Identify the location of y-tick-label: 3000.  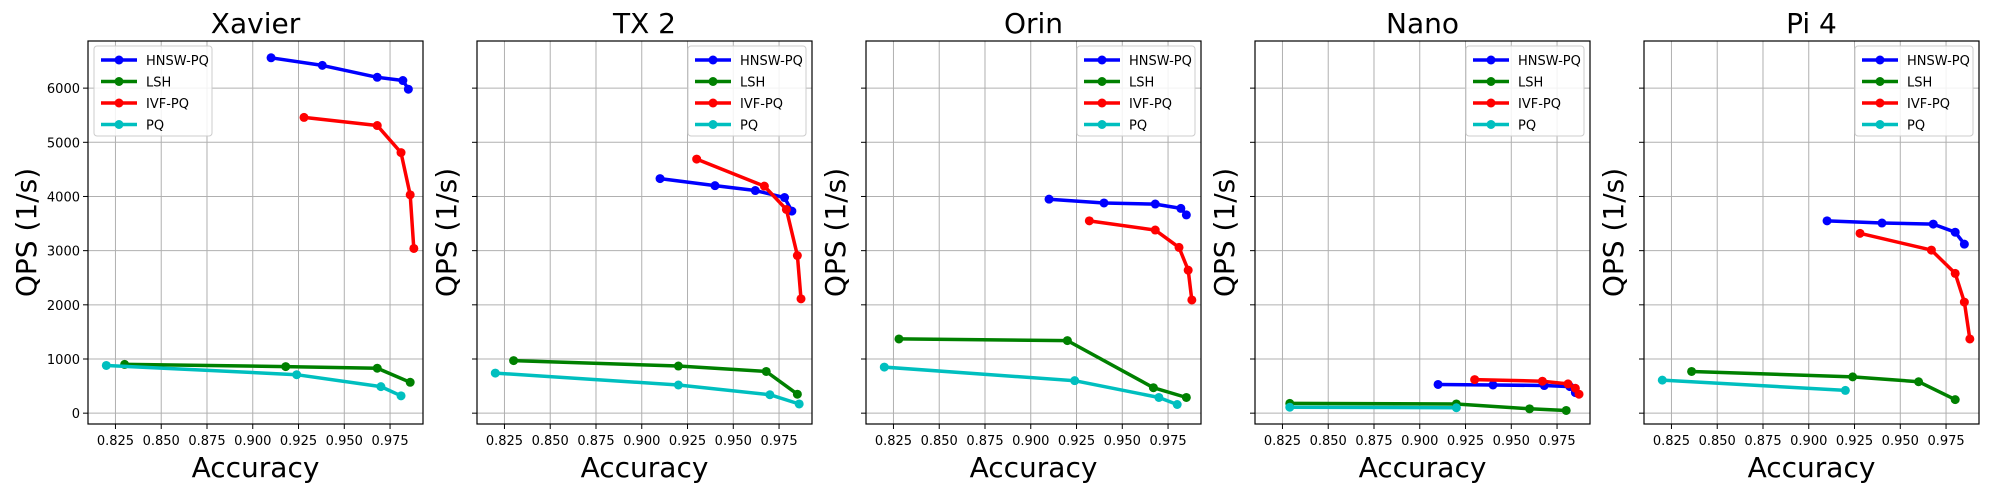
(63, 252).